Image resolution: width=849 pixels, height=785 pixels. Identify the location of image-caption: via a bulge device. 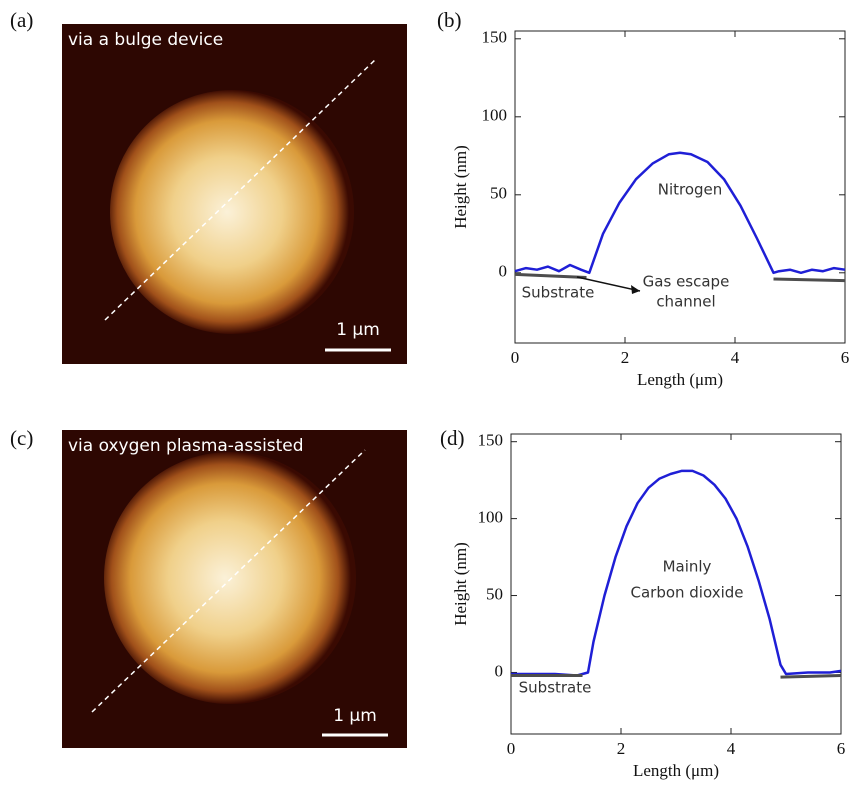
(145, 40).